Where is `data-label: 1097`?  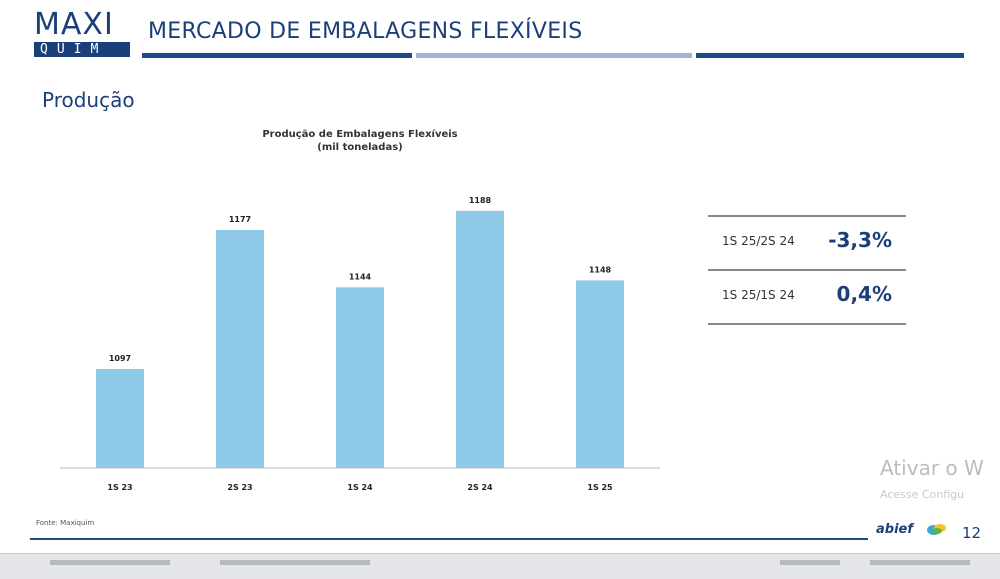
data-label: 1097 is located at coordinates (120, 358).